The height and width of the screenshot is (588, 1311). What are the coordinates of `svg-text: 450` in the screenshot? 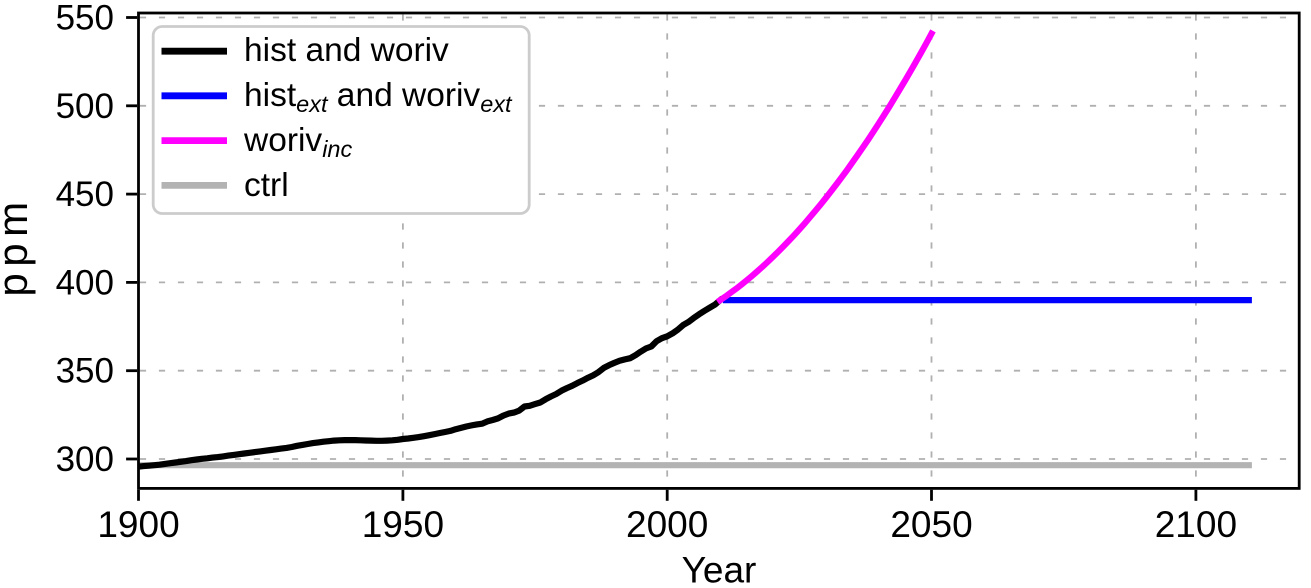 It's located at (85, 194).